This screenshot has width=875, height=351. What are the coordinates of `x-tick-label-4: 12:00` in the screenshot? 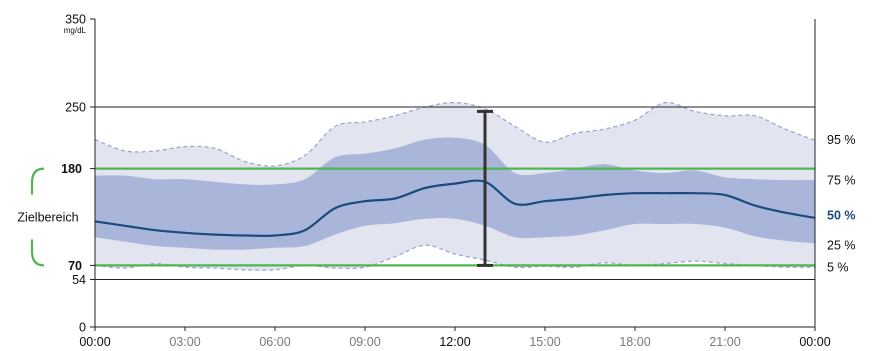 It's located at (454, 342).